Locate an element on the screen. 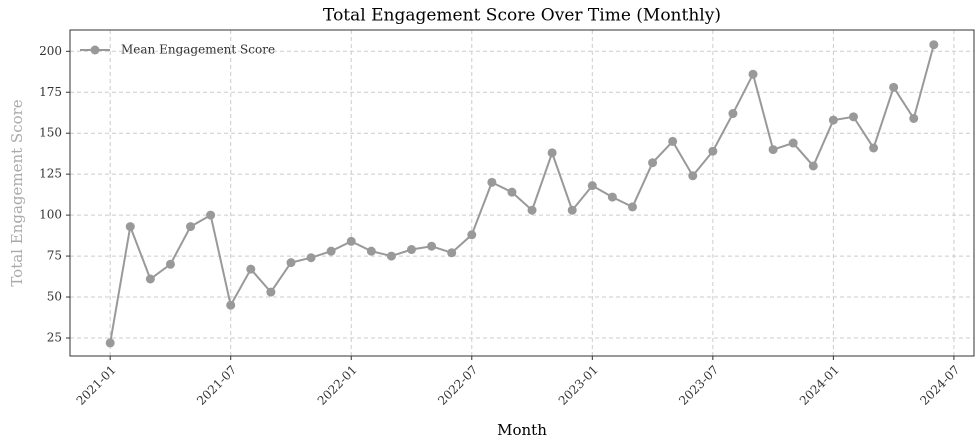 Image resolution: width=976 pixels, height=442 pixels. x-tick-label: 2022-07 is located at coordinates (457, 385).